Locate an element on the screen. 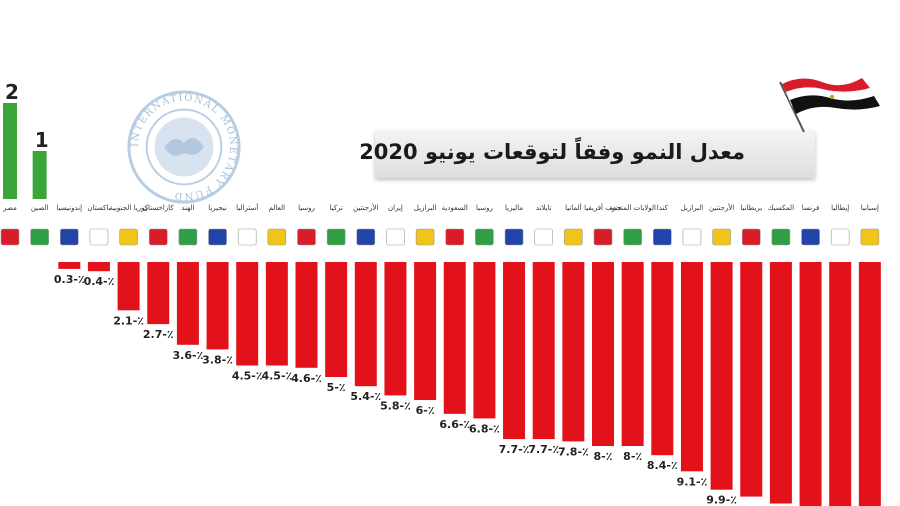 The width and height of the screenshot is (900, 506). bar-group: إسبانيا is located at coordinates (869, 355).